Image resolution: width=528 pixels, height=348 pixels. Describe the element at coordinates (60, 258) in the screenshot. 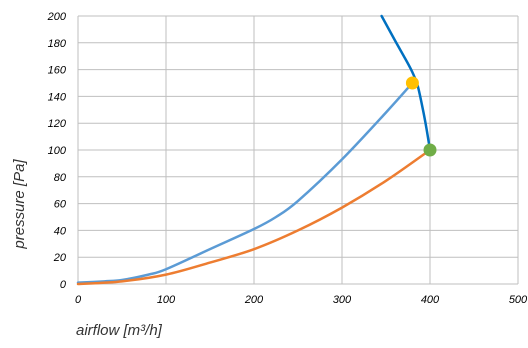

I see `y-tick-label: 20` at that location.